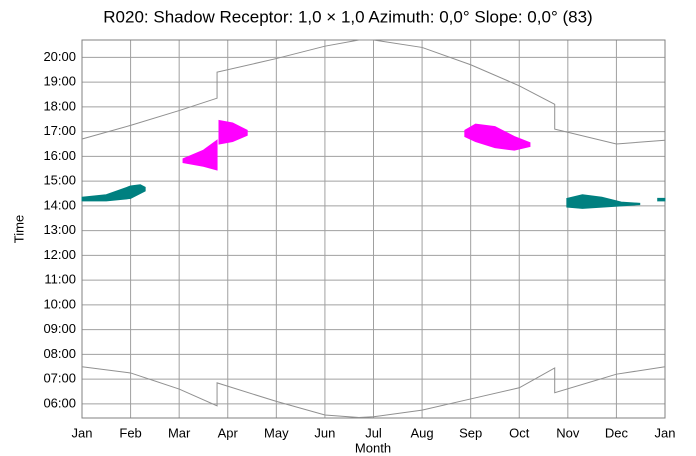 This screenshot has height=456, width=696. Describe the element at coordinates (59, 155) in the screenshot. I see `y-tick-label: 16:00` at that location.